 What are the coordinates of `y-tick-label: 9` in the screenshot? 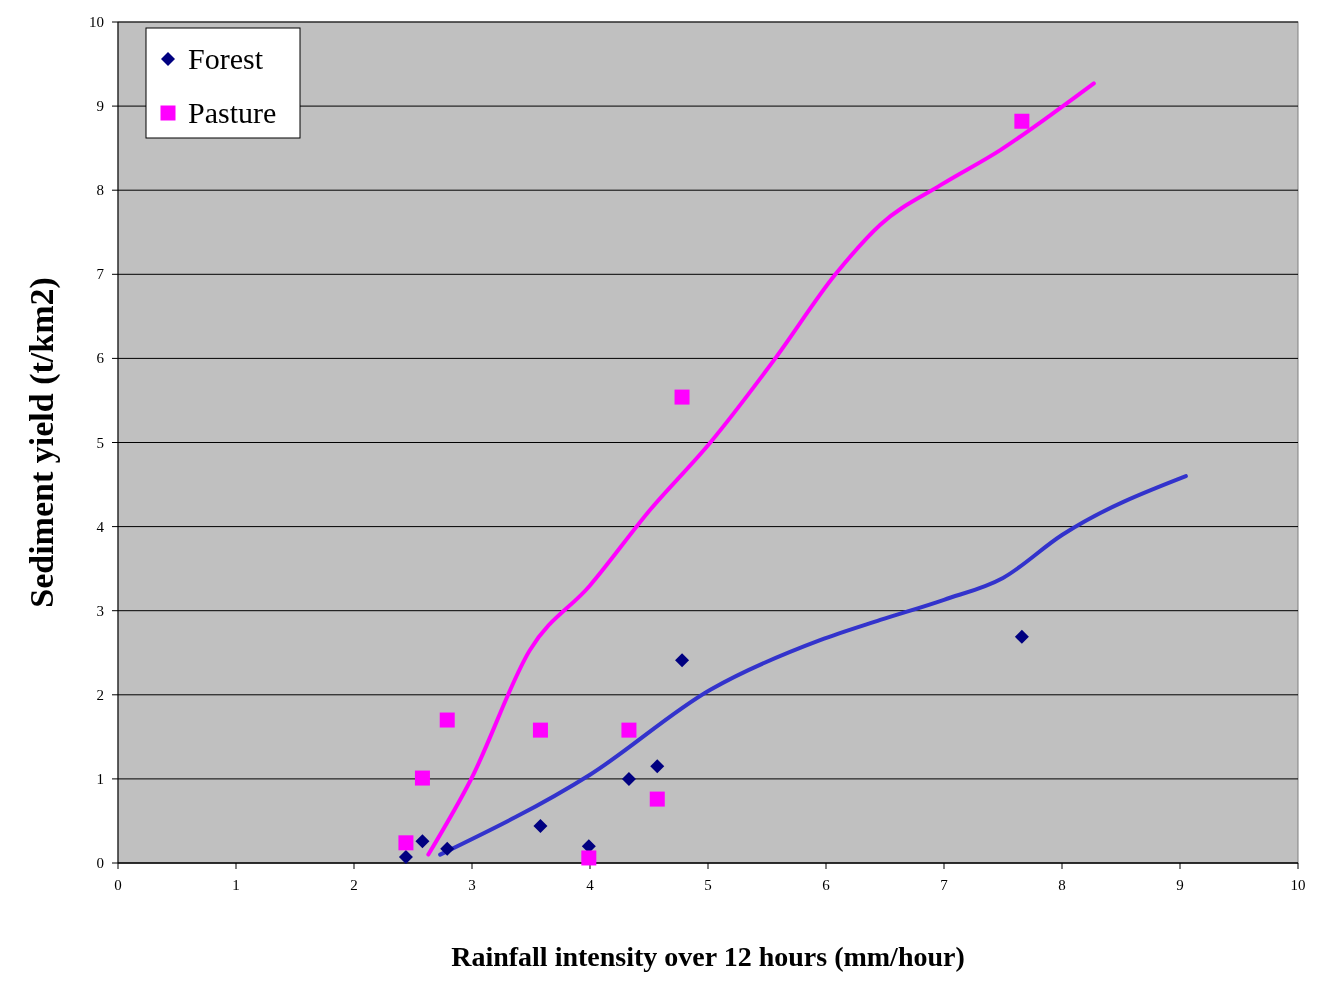 It's located at (100, 106).